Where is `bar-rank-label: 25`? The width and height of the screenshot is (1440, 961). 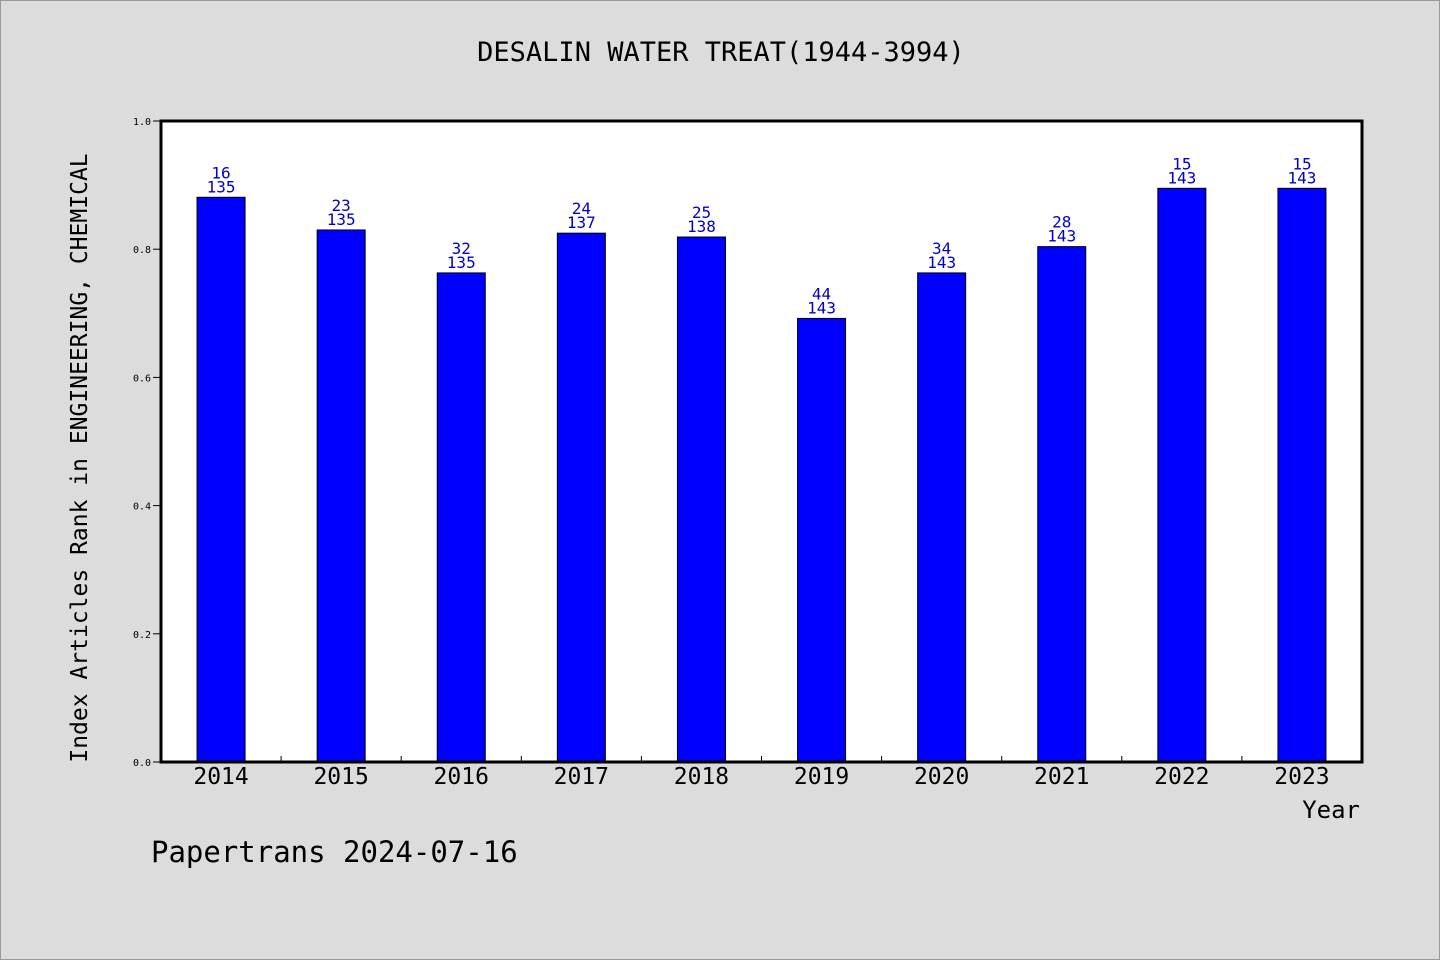 bar-rank-label: 25 is located at coordinates (701, 212).